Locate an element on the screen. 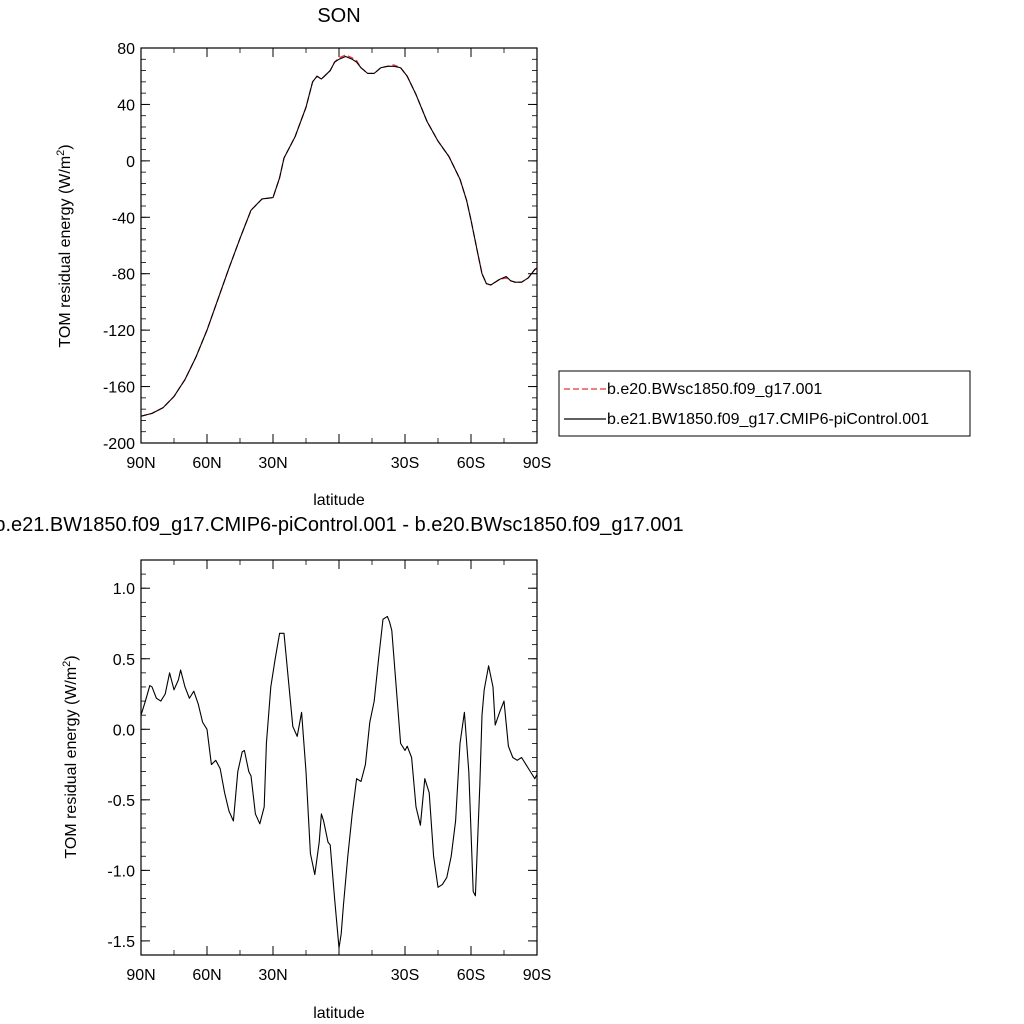 The width and height of the screenshot is (1024, 1024). y-tick-label: 40 is located at coordinates (126, 105).